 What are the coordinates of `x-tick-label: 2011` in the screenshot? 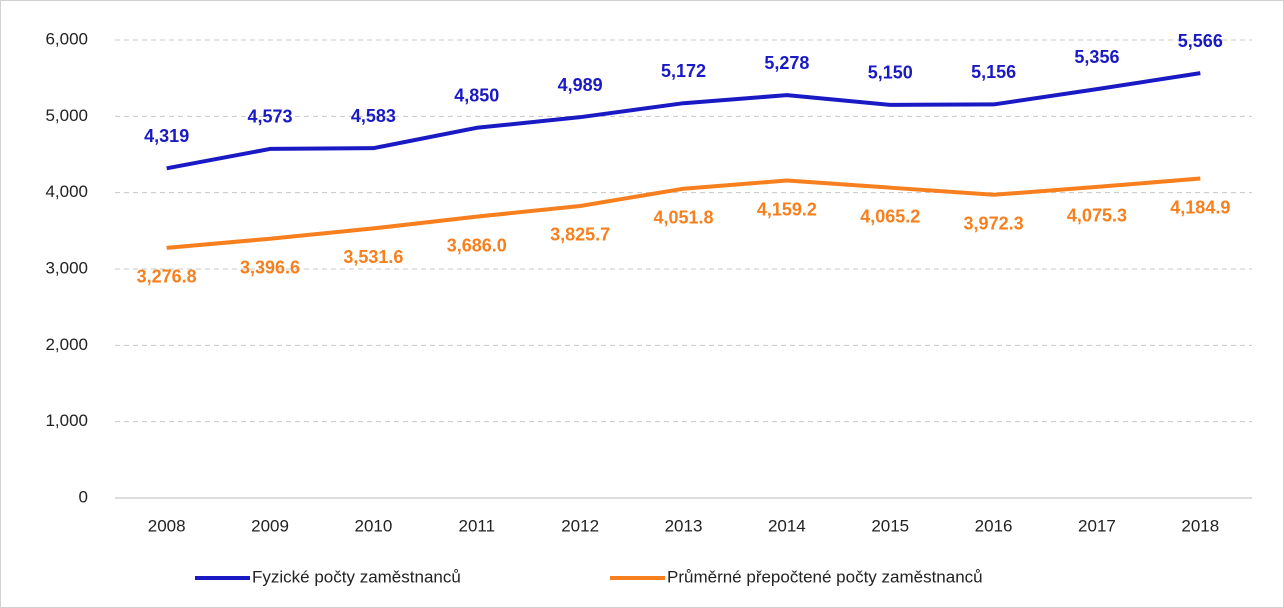 It's located at (476, 525).